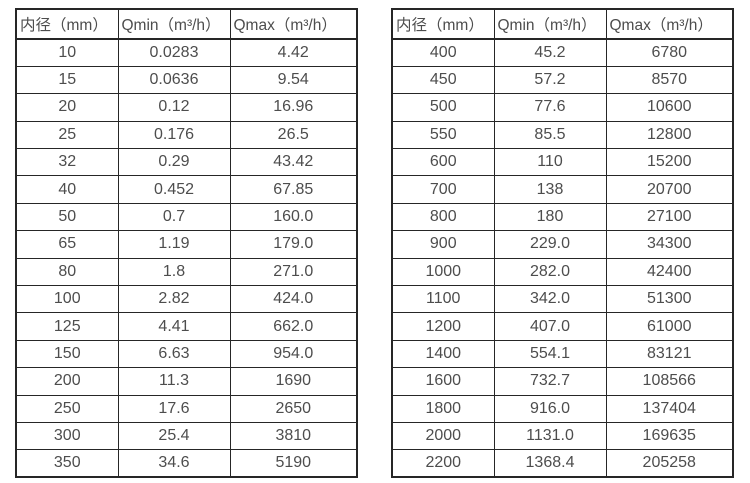 Image resolution: width=750 pixels, height=483 pixels. Describe the element at coordinates (669, 52) in the screenshot. I see `table-cell: 6780` at that location.